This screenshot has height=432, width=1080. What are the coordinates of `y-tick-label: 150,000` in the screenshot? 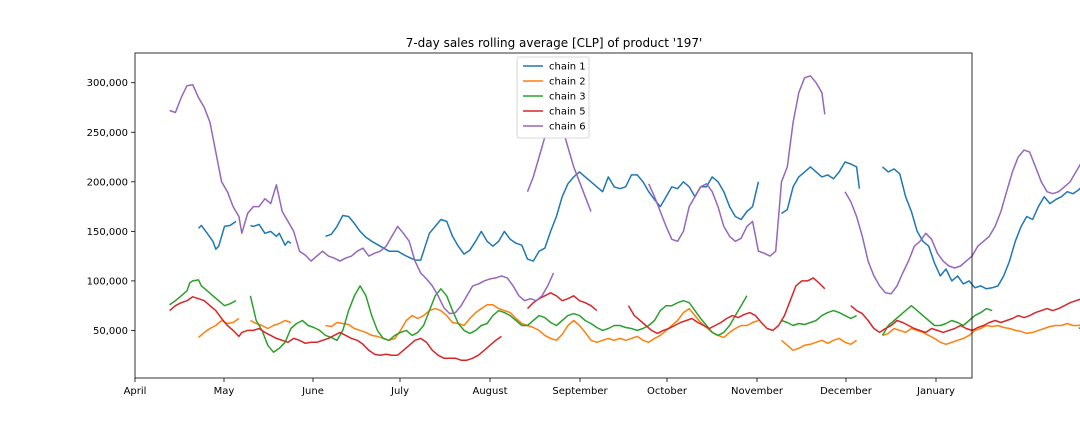 It's located at (107, 232).